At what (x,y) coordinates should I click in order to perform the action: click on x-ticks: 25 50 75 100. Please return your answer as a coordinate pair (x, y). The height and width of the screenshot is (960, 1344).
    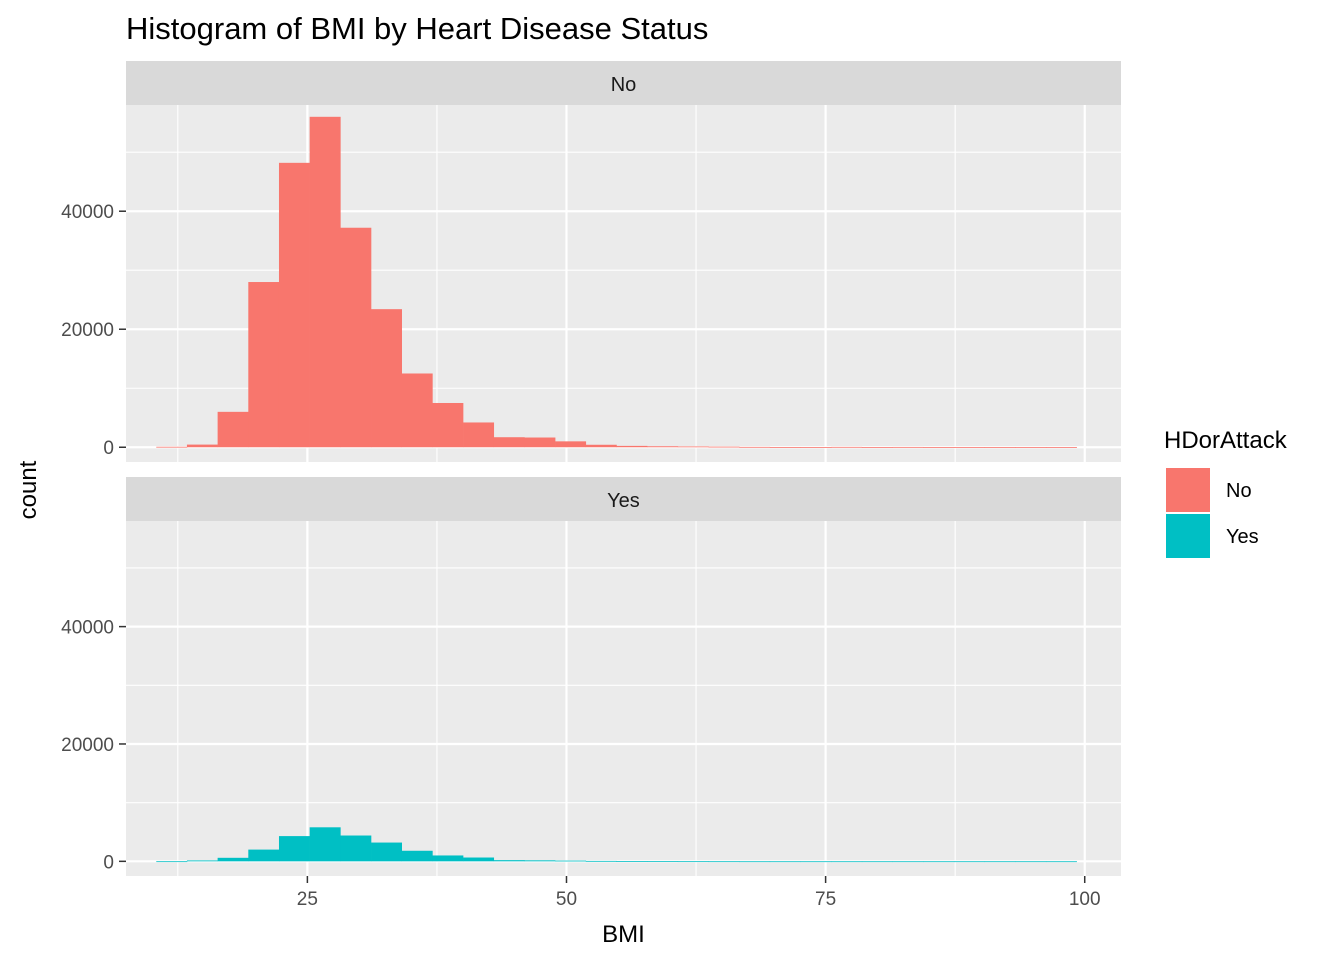
    Looking at the image, I should click on (699, 893).